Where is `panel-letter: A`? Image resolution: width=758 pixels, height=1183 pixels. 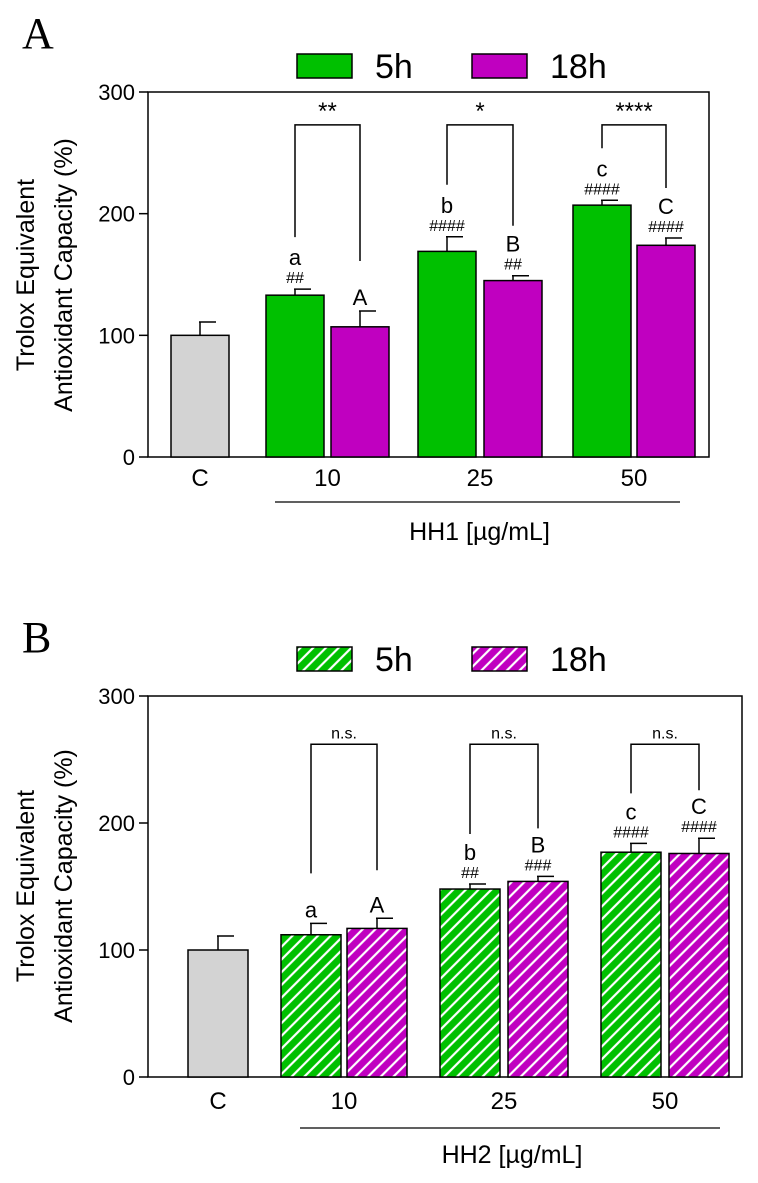 panel-letter: A is located at coordinates (38, 33).